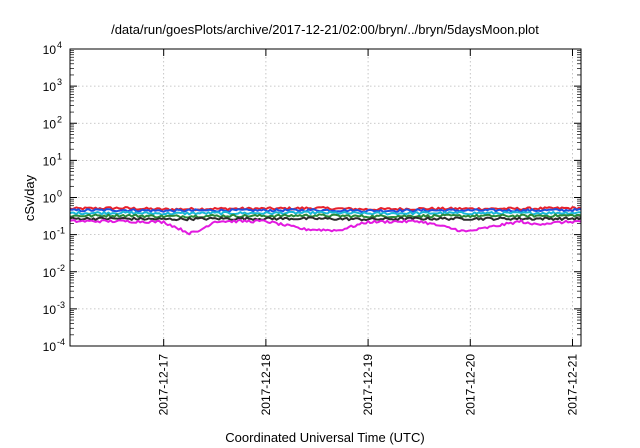 This screenshot has width=640, height=448. I want to click on y-tick-exponent: 2, so click(59, 119).